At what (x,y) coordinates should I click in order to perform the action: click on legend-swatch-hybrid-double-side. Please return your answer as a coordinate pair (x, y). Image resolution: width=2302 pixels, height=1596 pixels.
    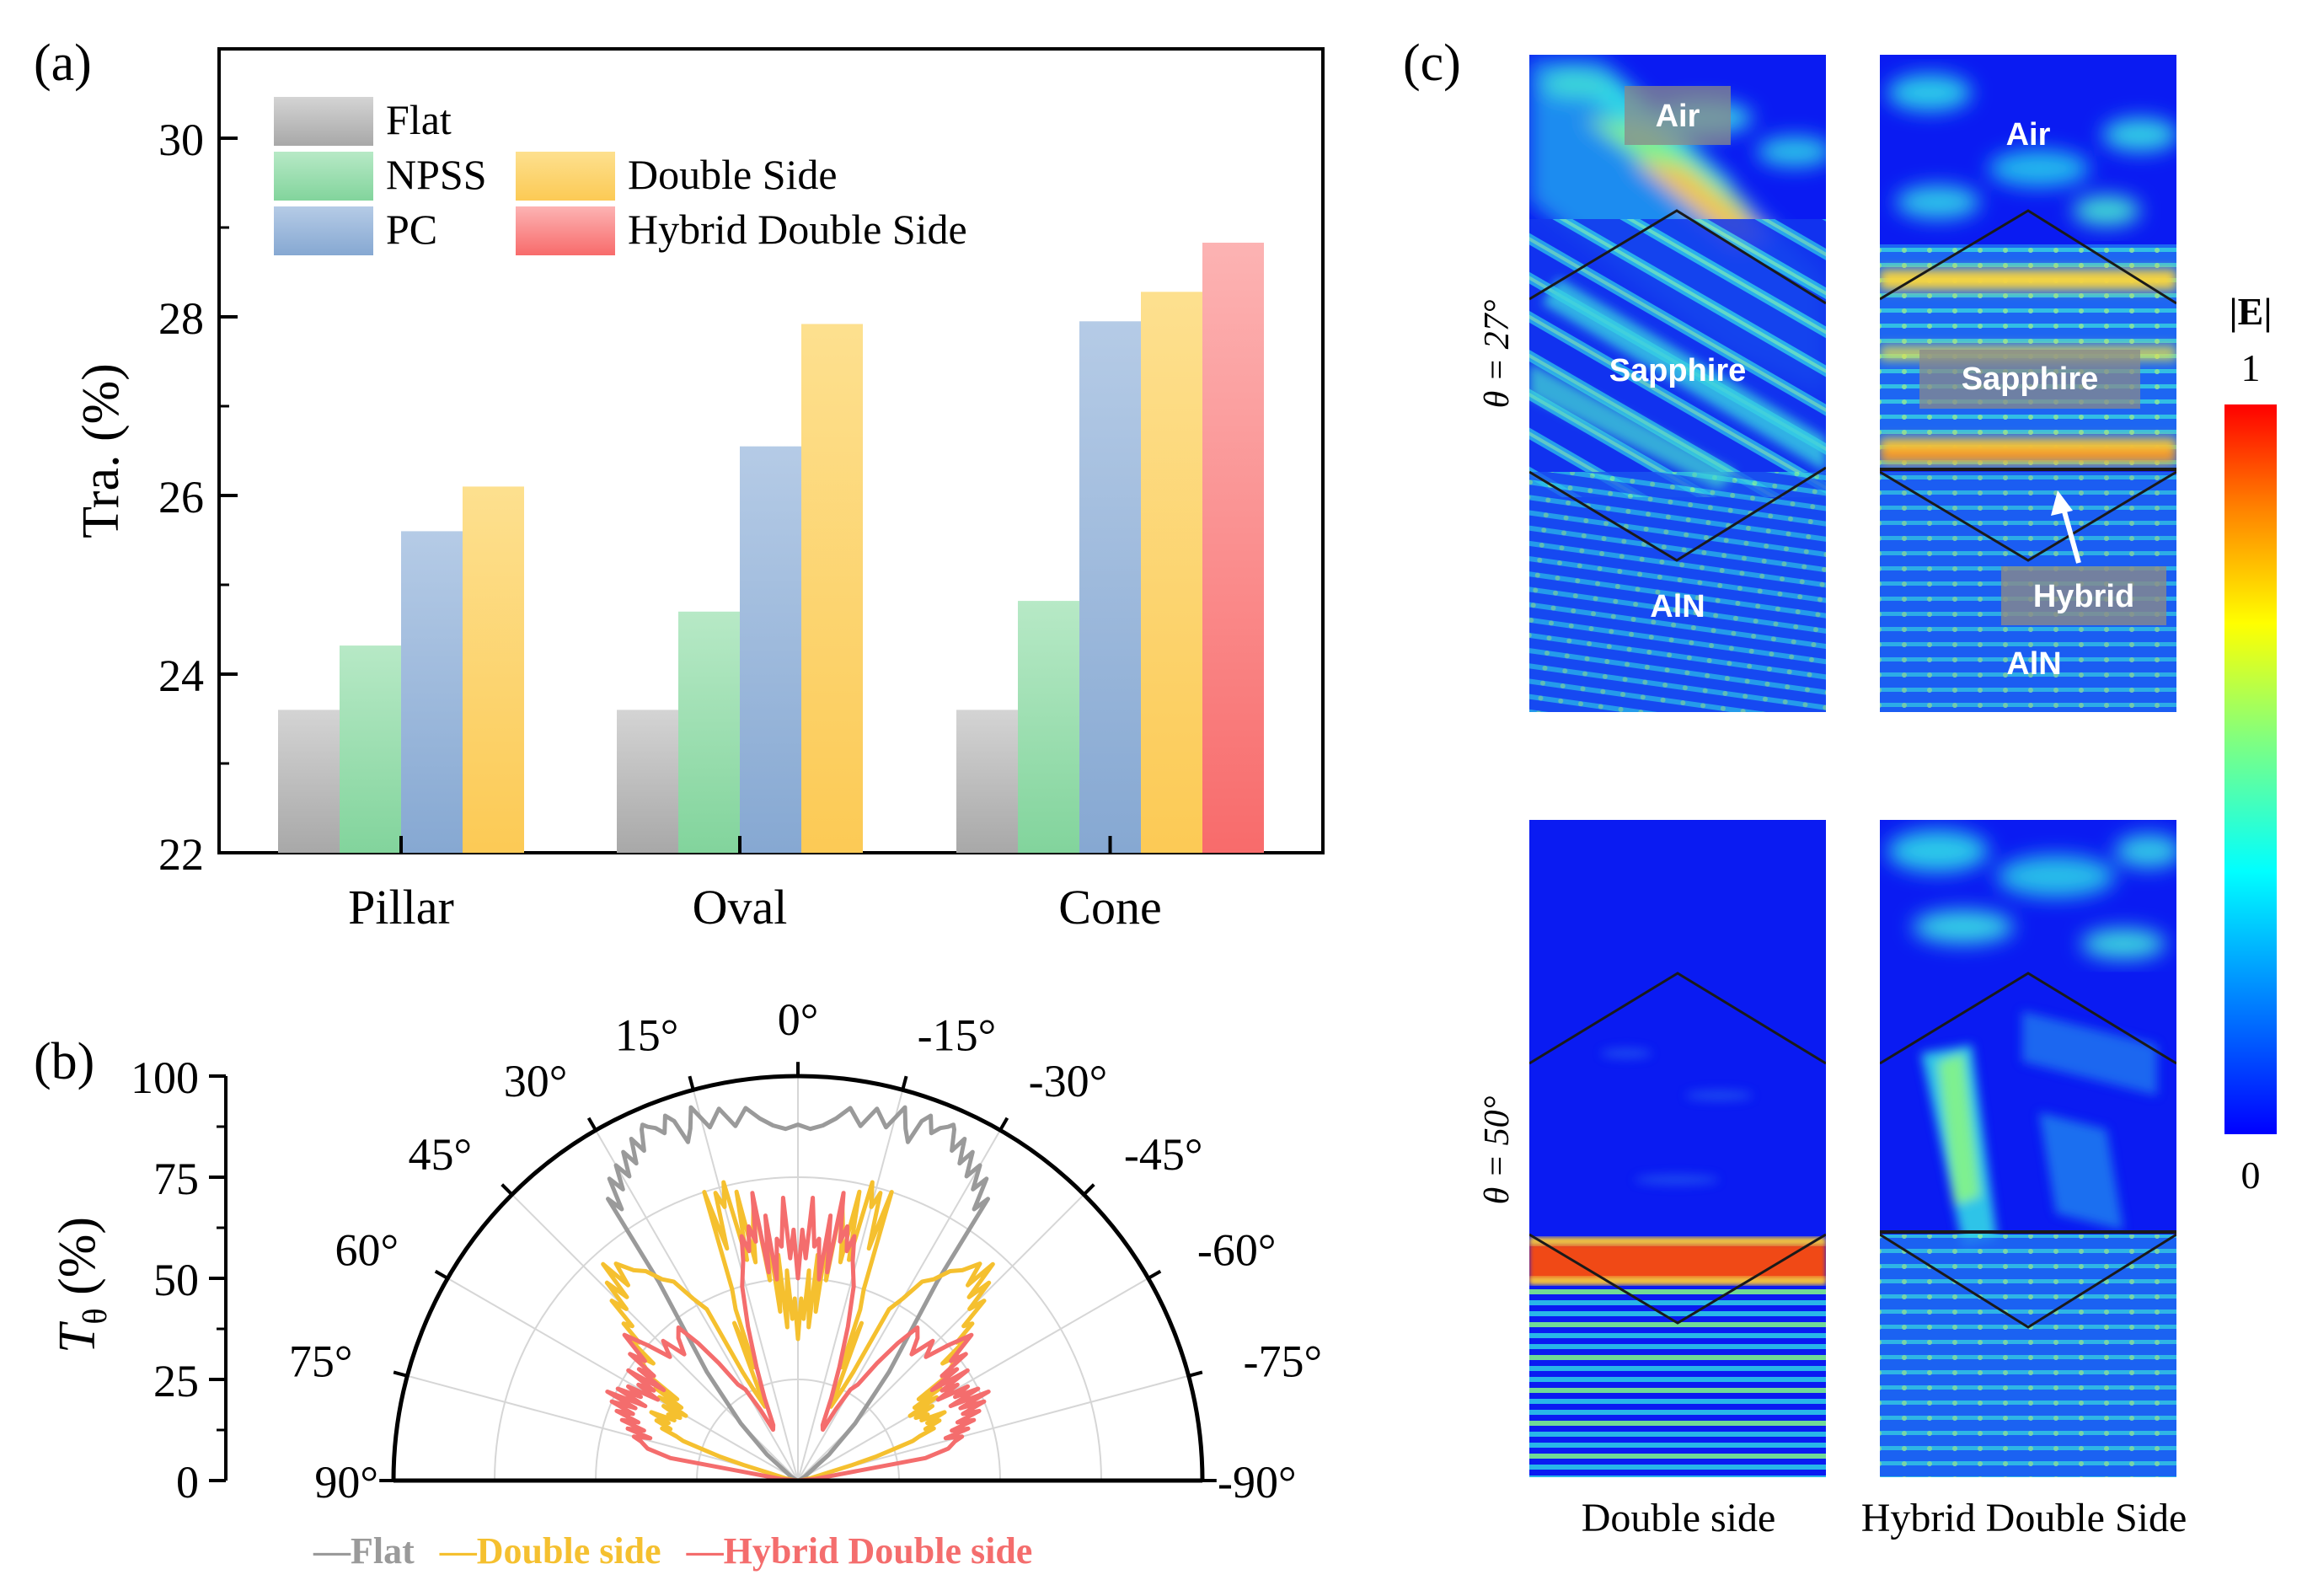
    Looking at the image, I should click on (565, 231).